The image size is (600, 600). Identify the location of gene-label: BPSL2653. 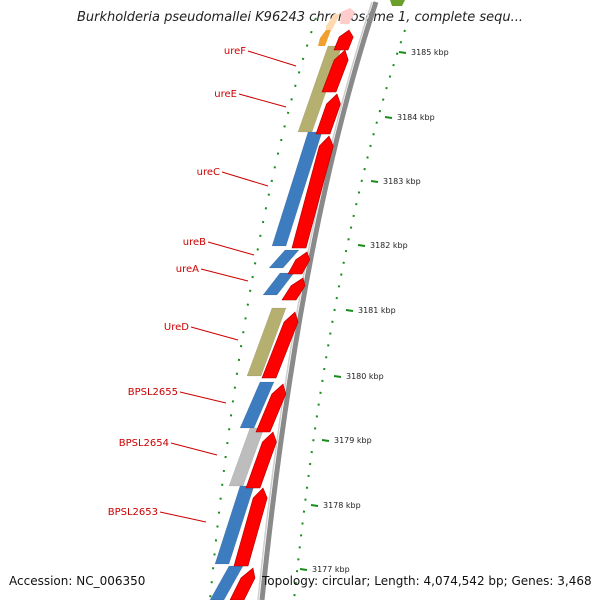
(133, 512).